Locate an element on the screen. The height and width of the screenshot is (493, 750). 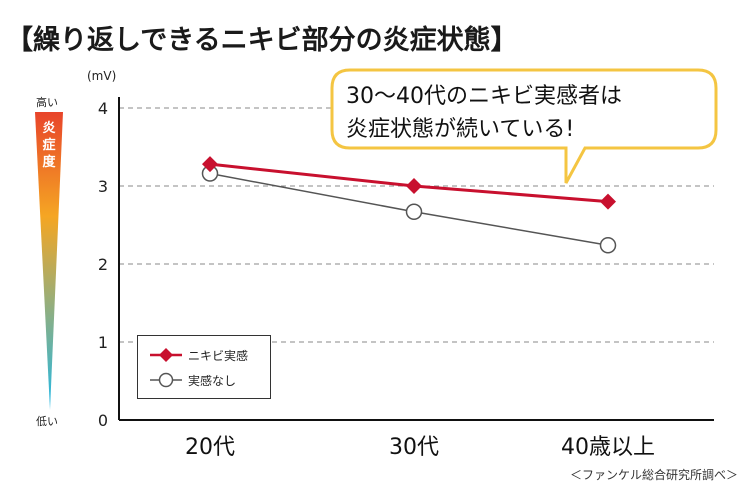
y-tick-label: 1 is located at coordinates (103, 342).